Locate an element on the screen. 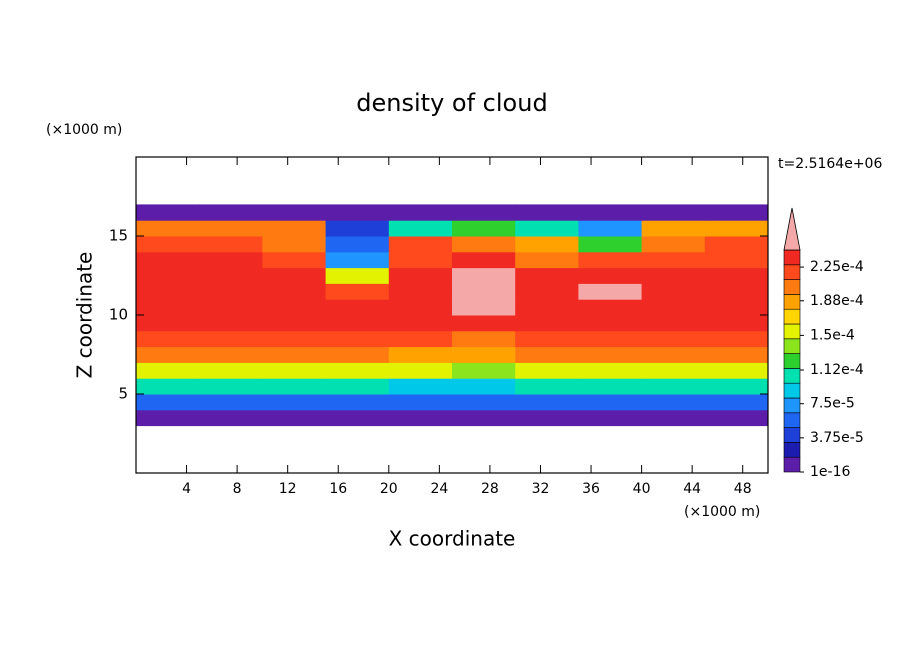 This screenshot has height=654, width=904. time-label: t=2.5164e+06 is located at coordinates (830, 164).